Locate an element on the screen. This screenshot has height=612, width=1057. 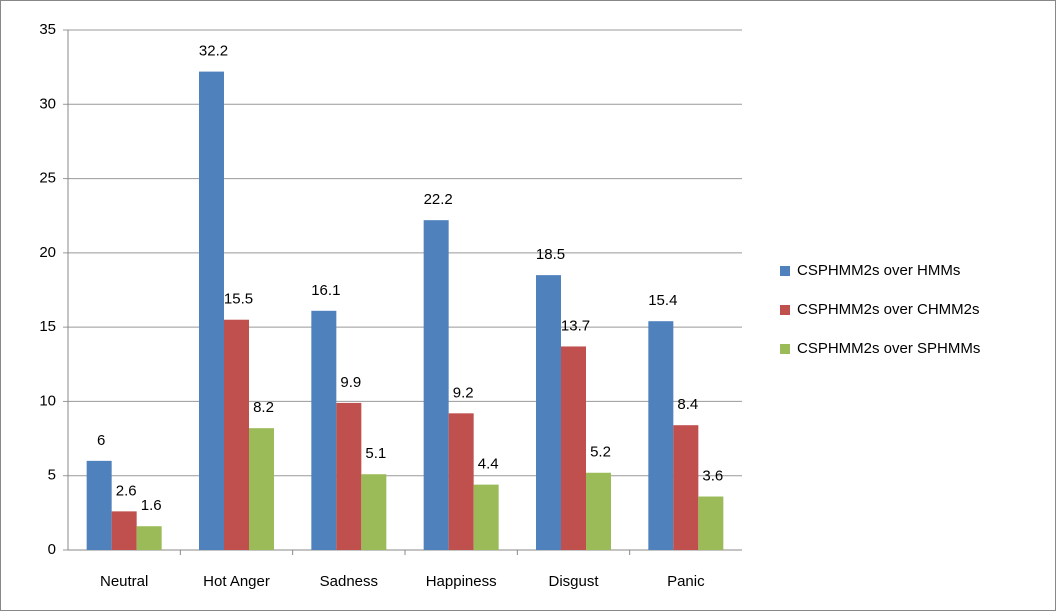
data-label: 5.1 is located at coordinates (375, 453).